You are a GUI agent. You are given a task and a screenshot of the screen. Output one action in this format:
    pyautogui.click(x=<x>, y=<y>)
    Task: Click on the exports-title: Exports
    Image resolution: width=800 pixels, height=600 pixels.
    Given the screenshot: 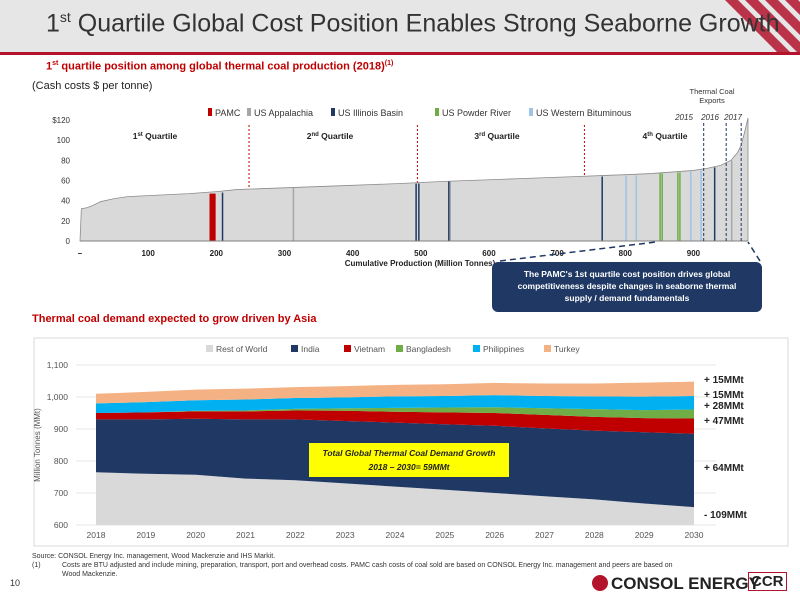 What is the action you would take?
    pyautogui.click(x=712, y=100)
    